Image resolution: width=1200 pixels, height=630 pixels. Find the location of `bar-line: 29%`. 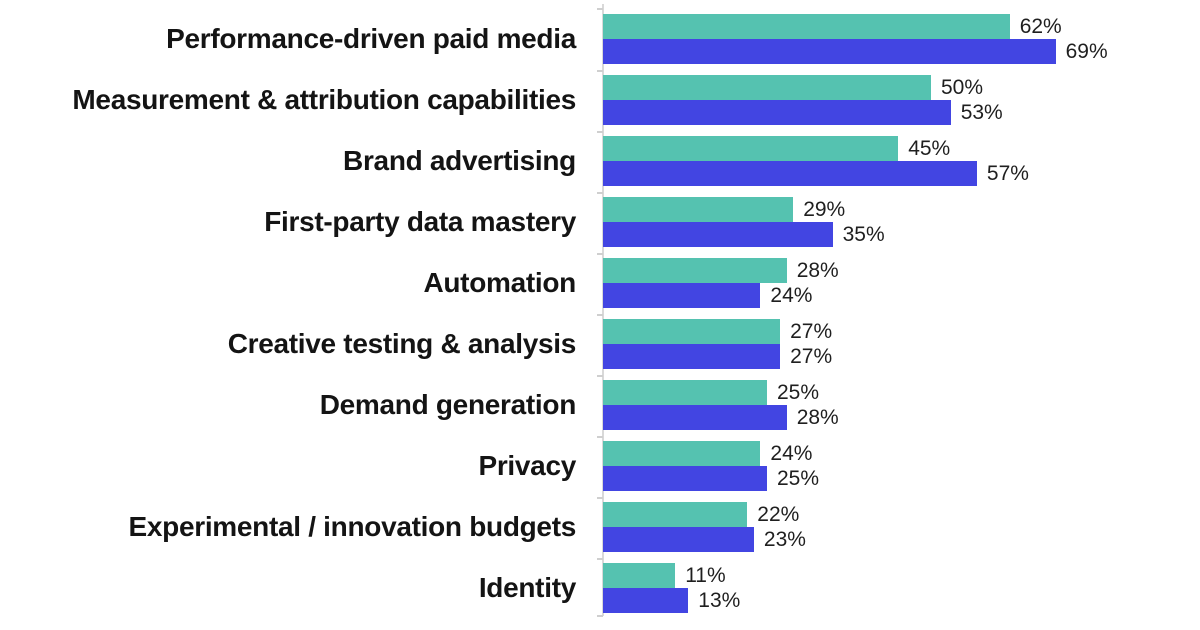

bar-line: 29% is located at coordinates (744, 209).